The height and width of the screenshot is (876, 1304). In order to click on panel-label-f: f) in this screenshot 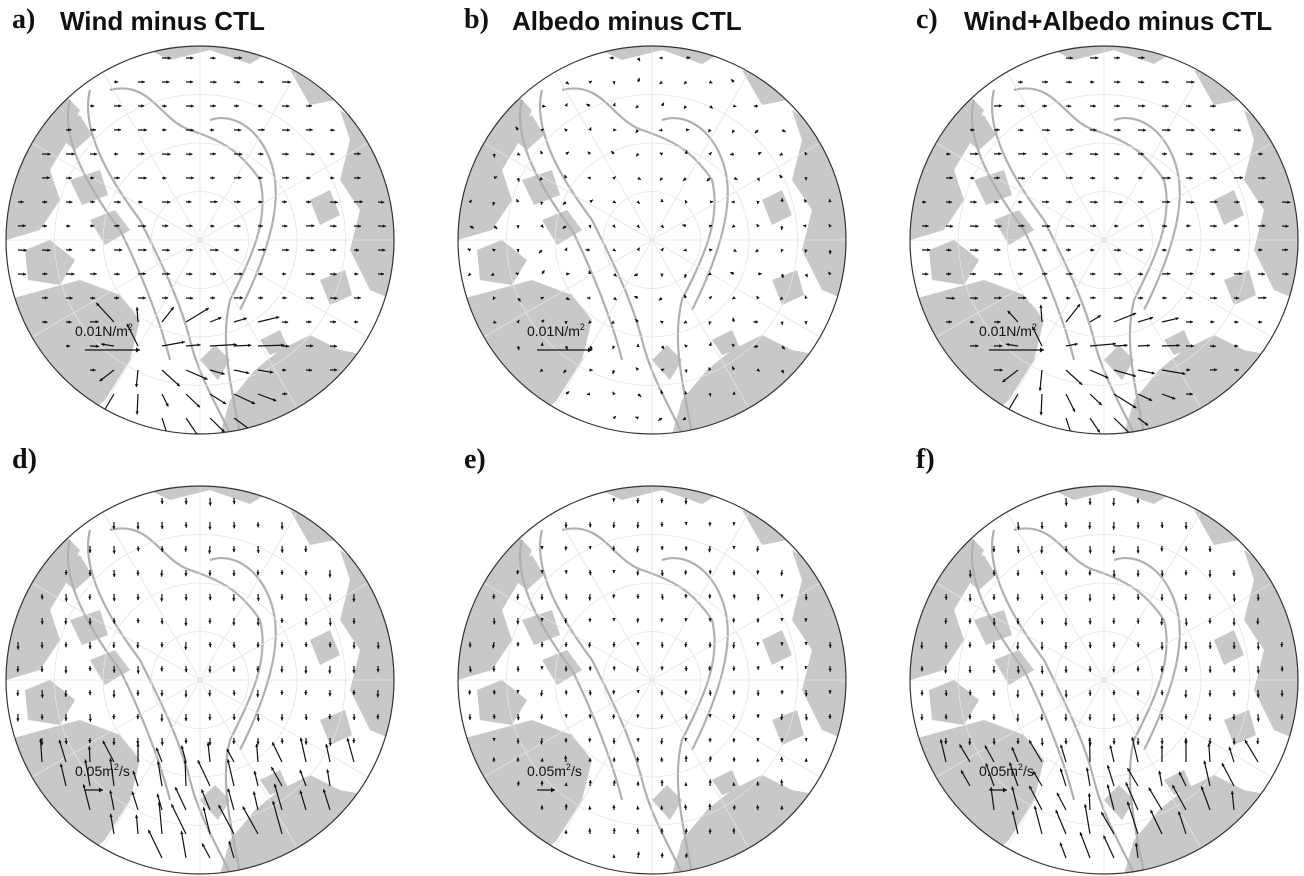, I will do `click(925, 460)`.